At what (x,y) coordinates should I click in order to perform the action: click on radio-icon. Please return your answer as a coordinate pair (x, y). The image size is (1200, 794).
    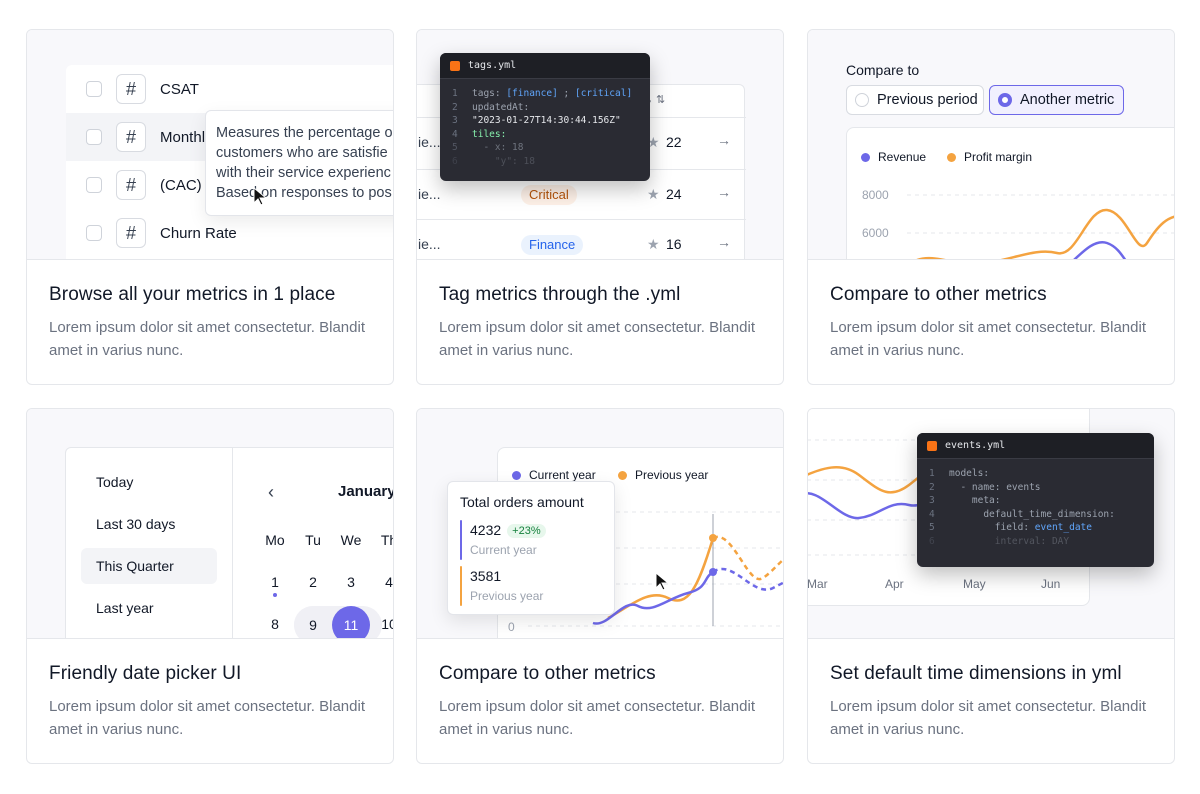
    Looking at the image, I should click on (862, 100).